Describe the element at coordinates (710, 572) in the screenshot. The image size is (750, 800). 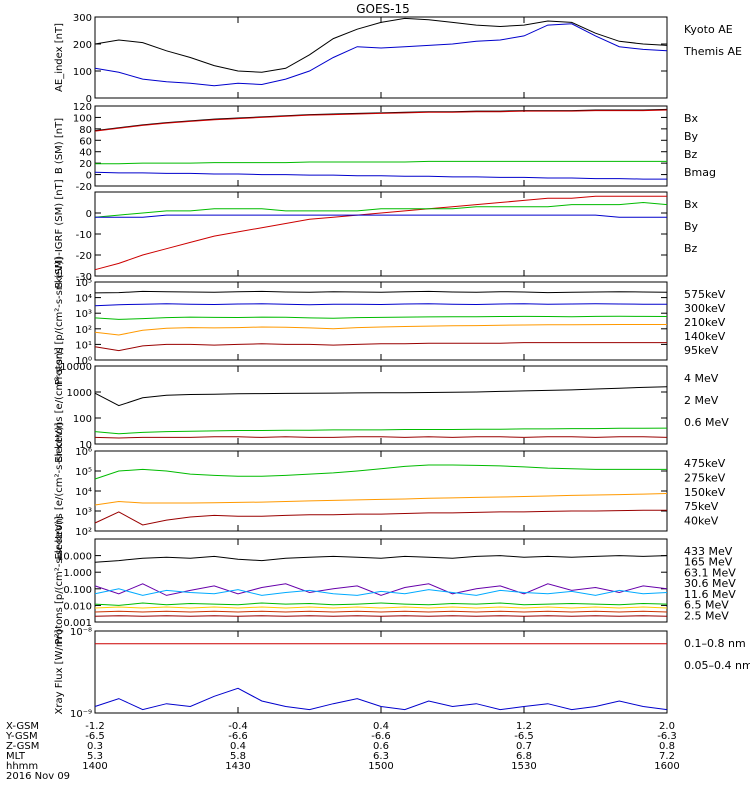
I see `legend-entry: 63.1 MeV` at that location.